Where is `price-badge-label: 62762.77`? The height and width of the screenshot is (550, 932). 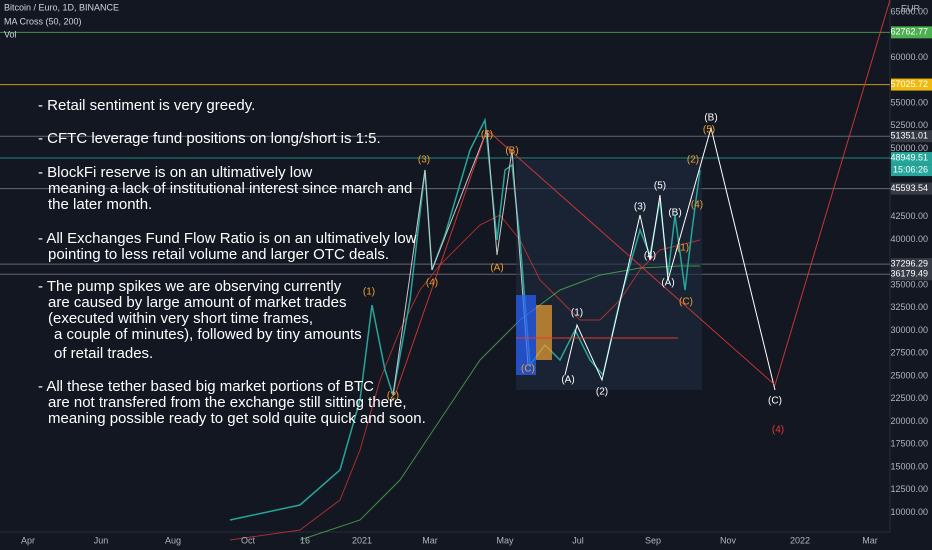
price-badge-label: 62762.77 is located at coordinates (909, 32).